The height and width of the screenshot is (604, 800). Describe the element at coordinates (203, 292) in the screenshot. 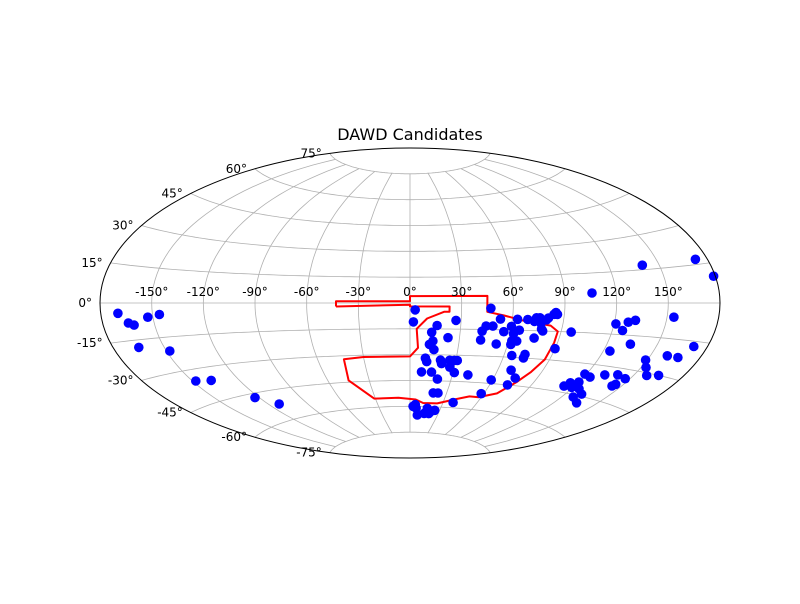

I see `x-tick-label: -120°` at that location.